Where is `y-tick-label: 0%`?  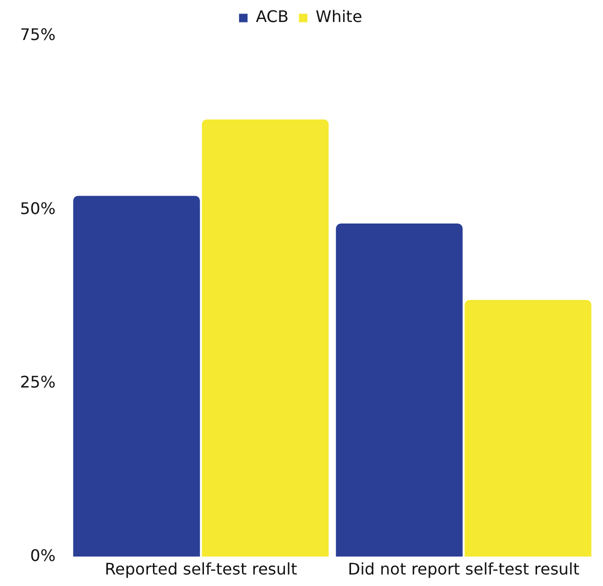 y-tick-label: 0% is located at coordinates (43, 555).